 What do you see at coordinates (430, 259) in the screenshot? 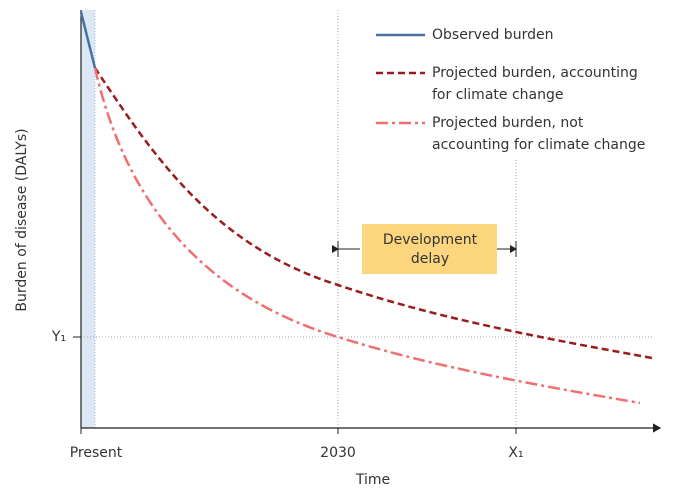
I see `annotation: delay` at bounding box center [430, 259].